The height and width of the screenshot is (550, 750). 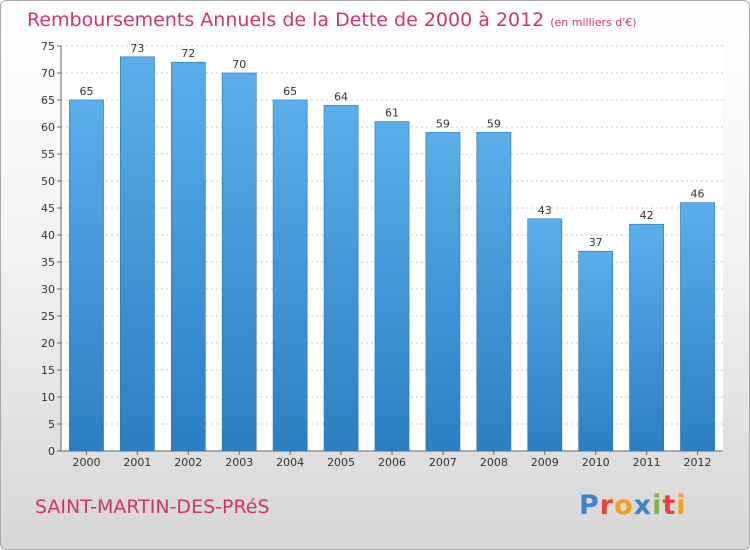 I want to click on x-tick-label: 2003, so click(x=239, y=462).